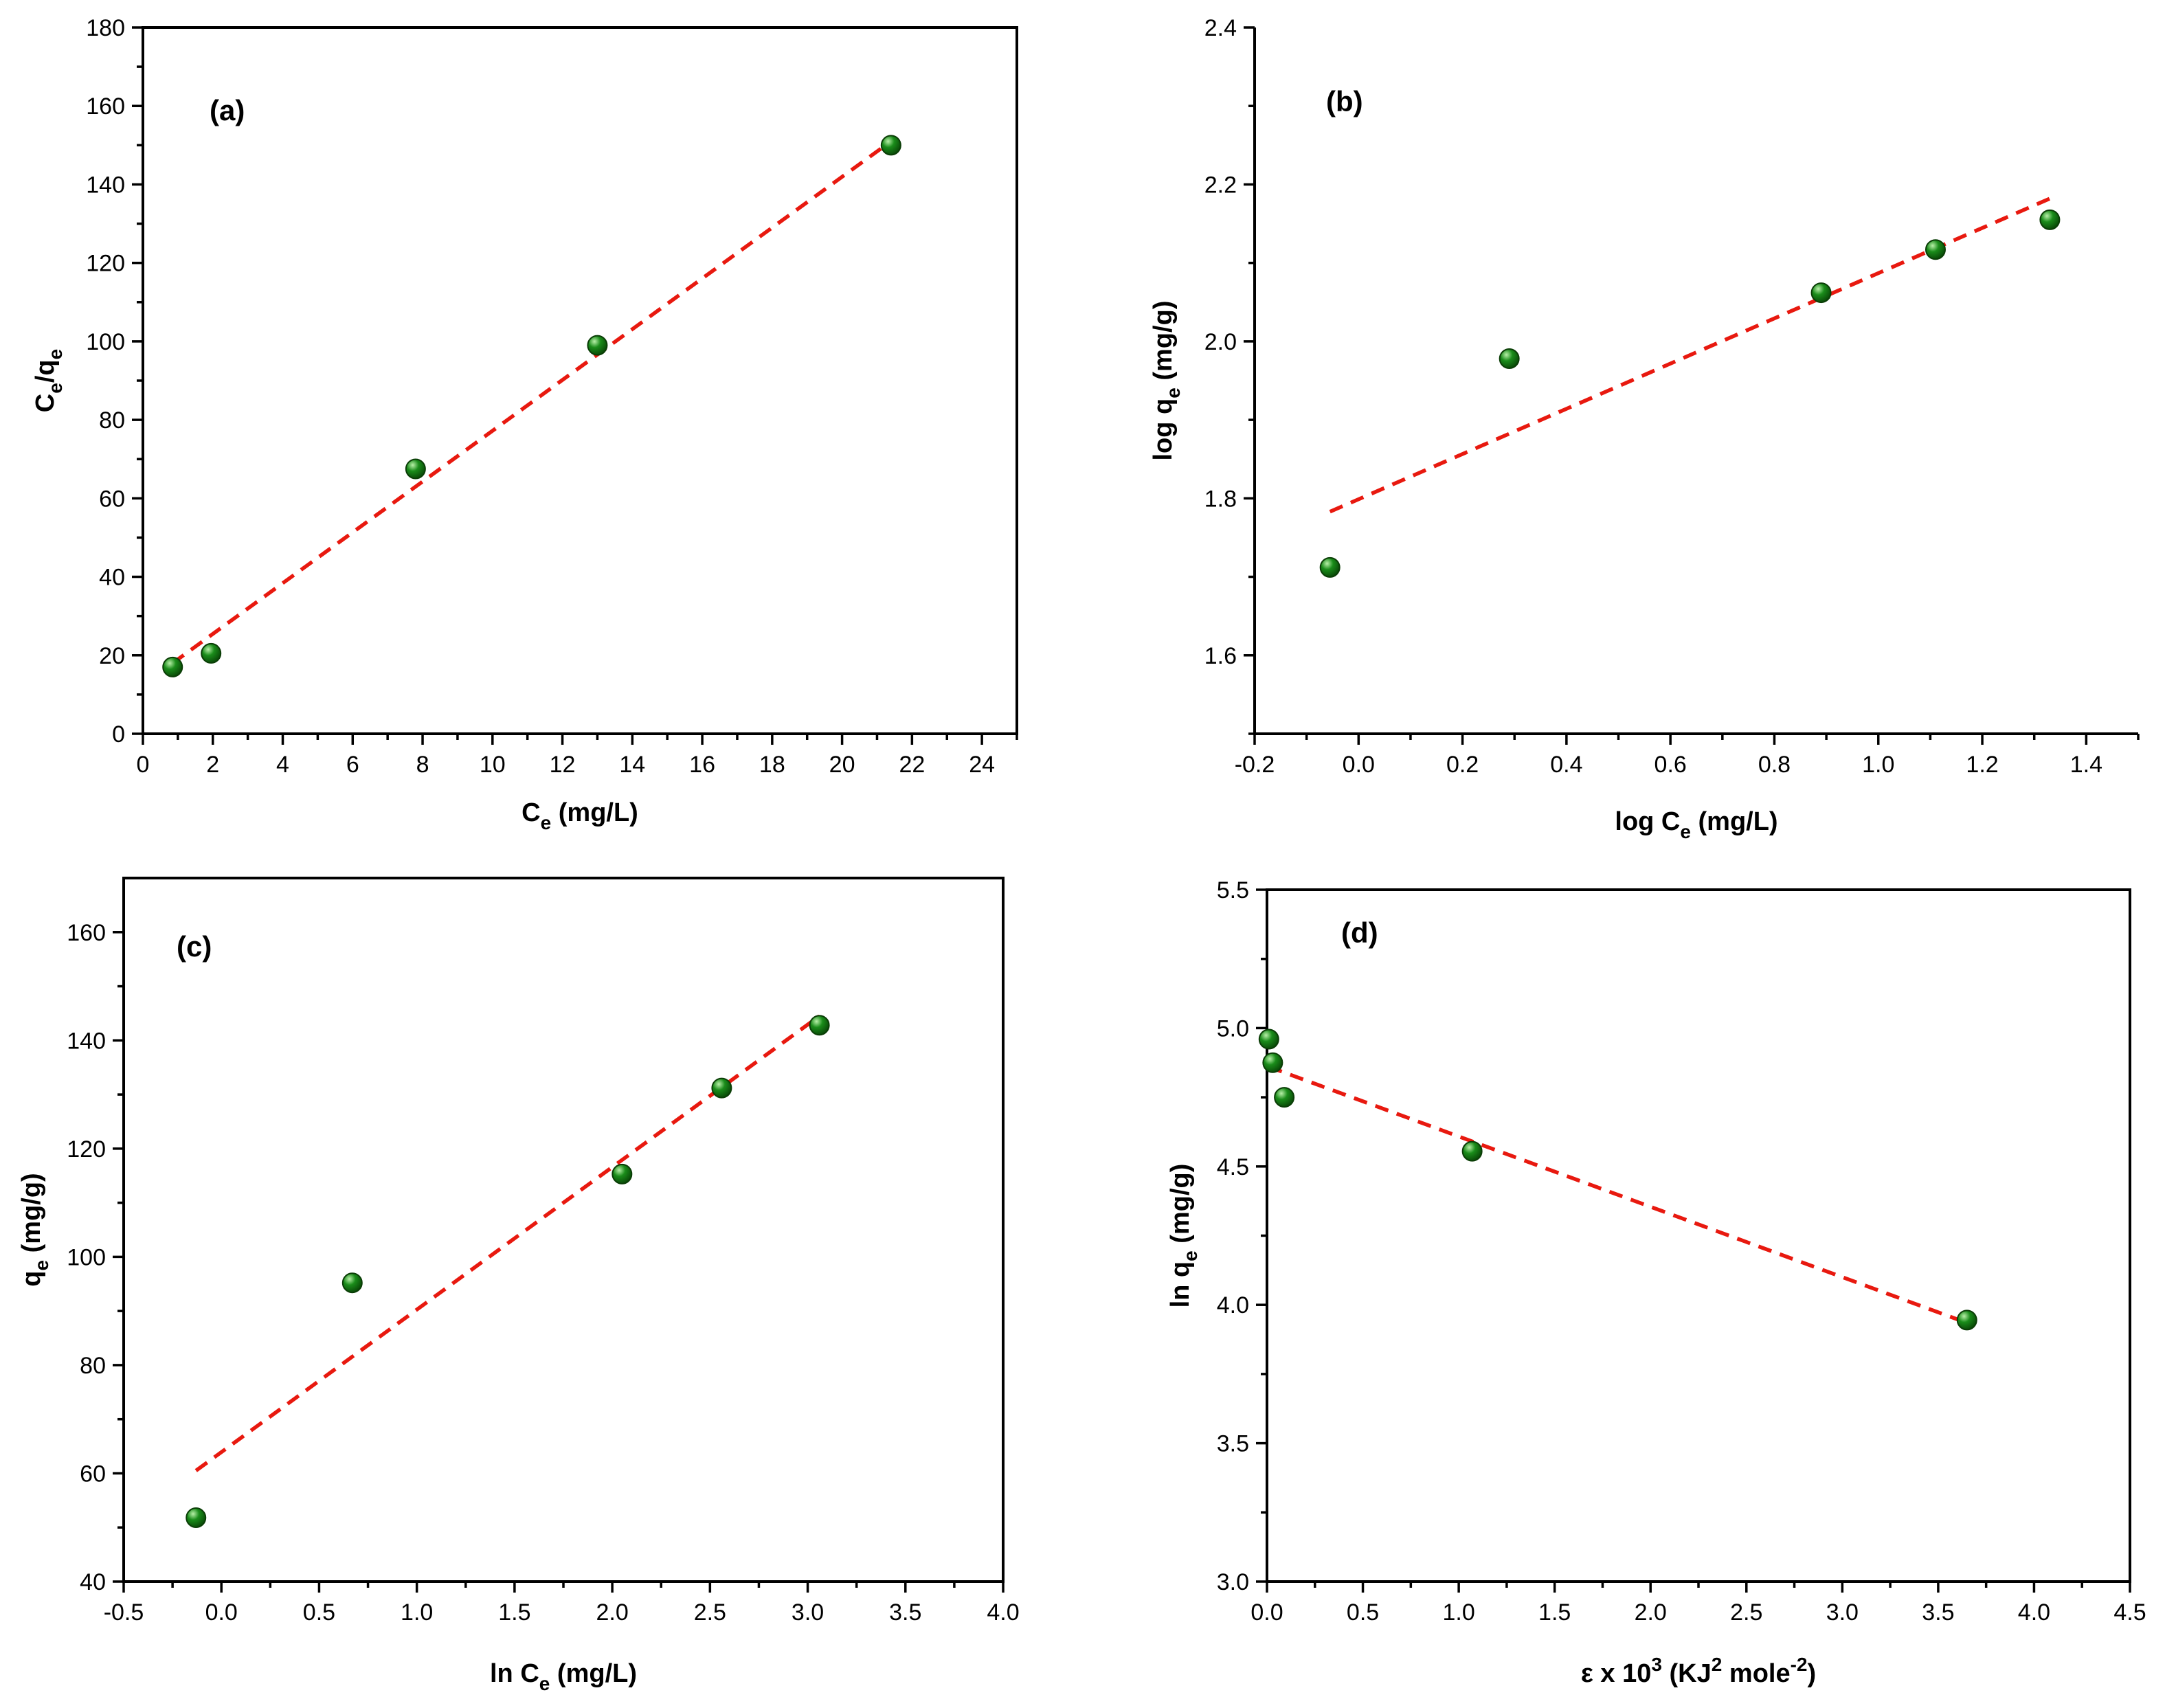  What do you see at coordinates (563, 1676) in the screenshot?
I see `panel-c-xlabel: ln Ce (mg/L)` at bounding box center [563, 1676].